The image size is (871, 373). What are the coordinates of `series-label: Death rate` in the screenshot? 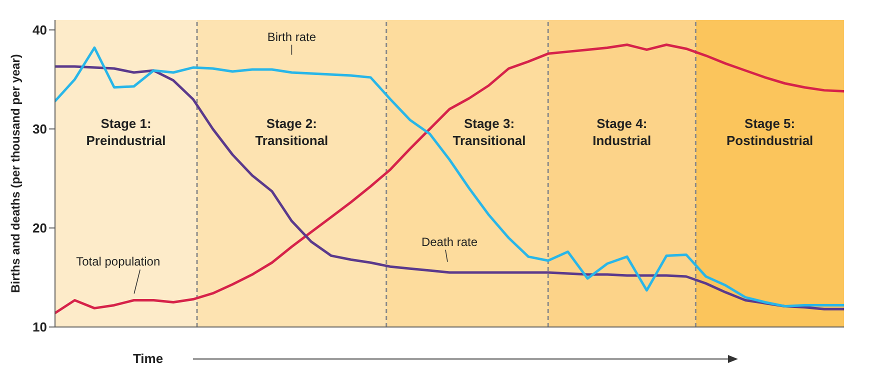 It's located at (449, 241).